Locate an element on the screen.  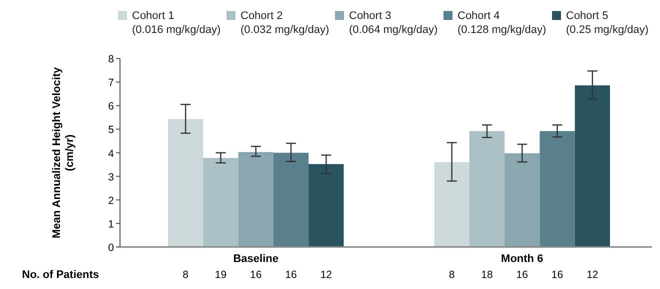
legend-label: Cohort 3 (0.064 mg/kg/day) is located at coordinates (393, 23).